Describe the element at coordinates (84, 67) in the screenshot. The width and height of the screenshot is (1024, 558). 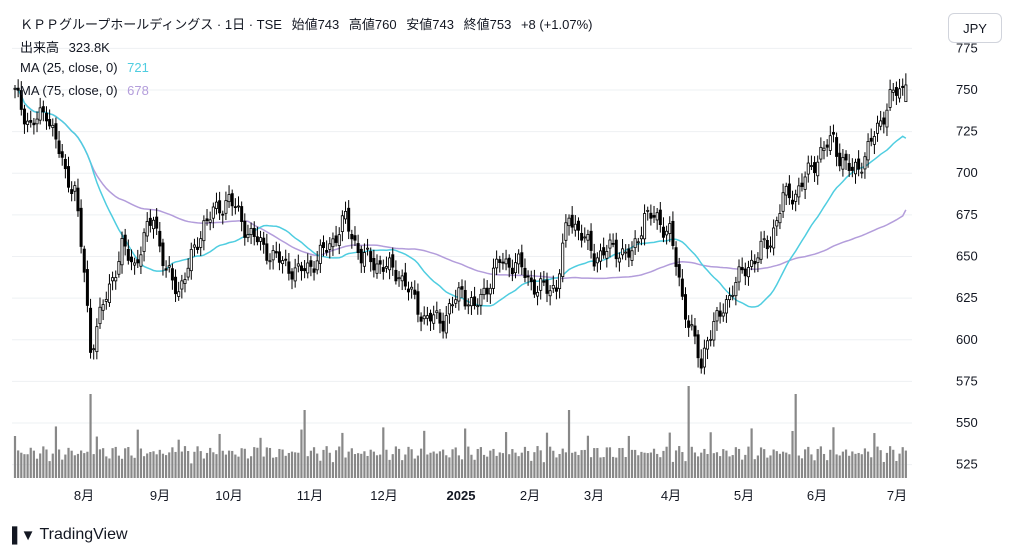
I see `ma25-legend: MA (25, close, 0) 721` at that location.